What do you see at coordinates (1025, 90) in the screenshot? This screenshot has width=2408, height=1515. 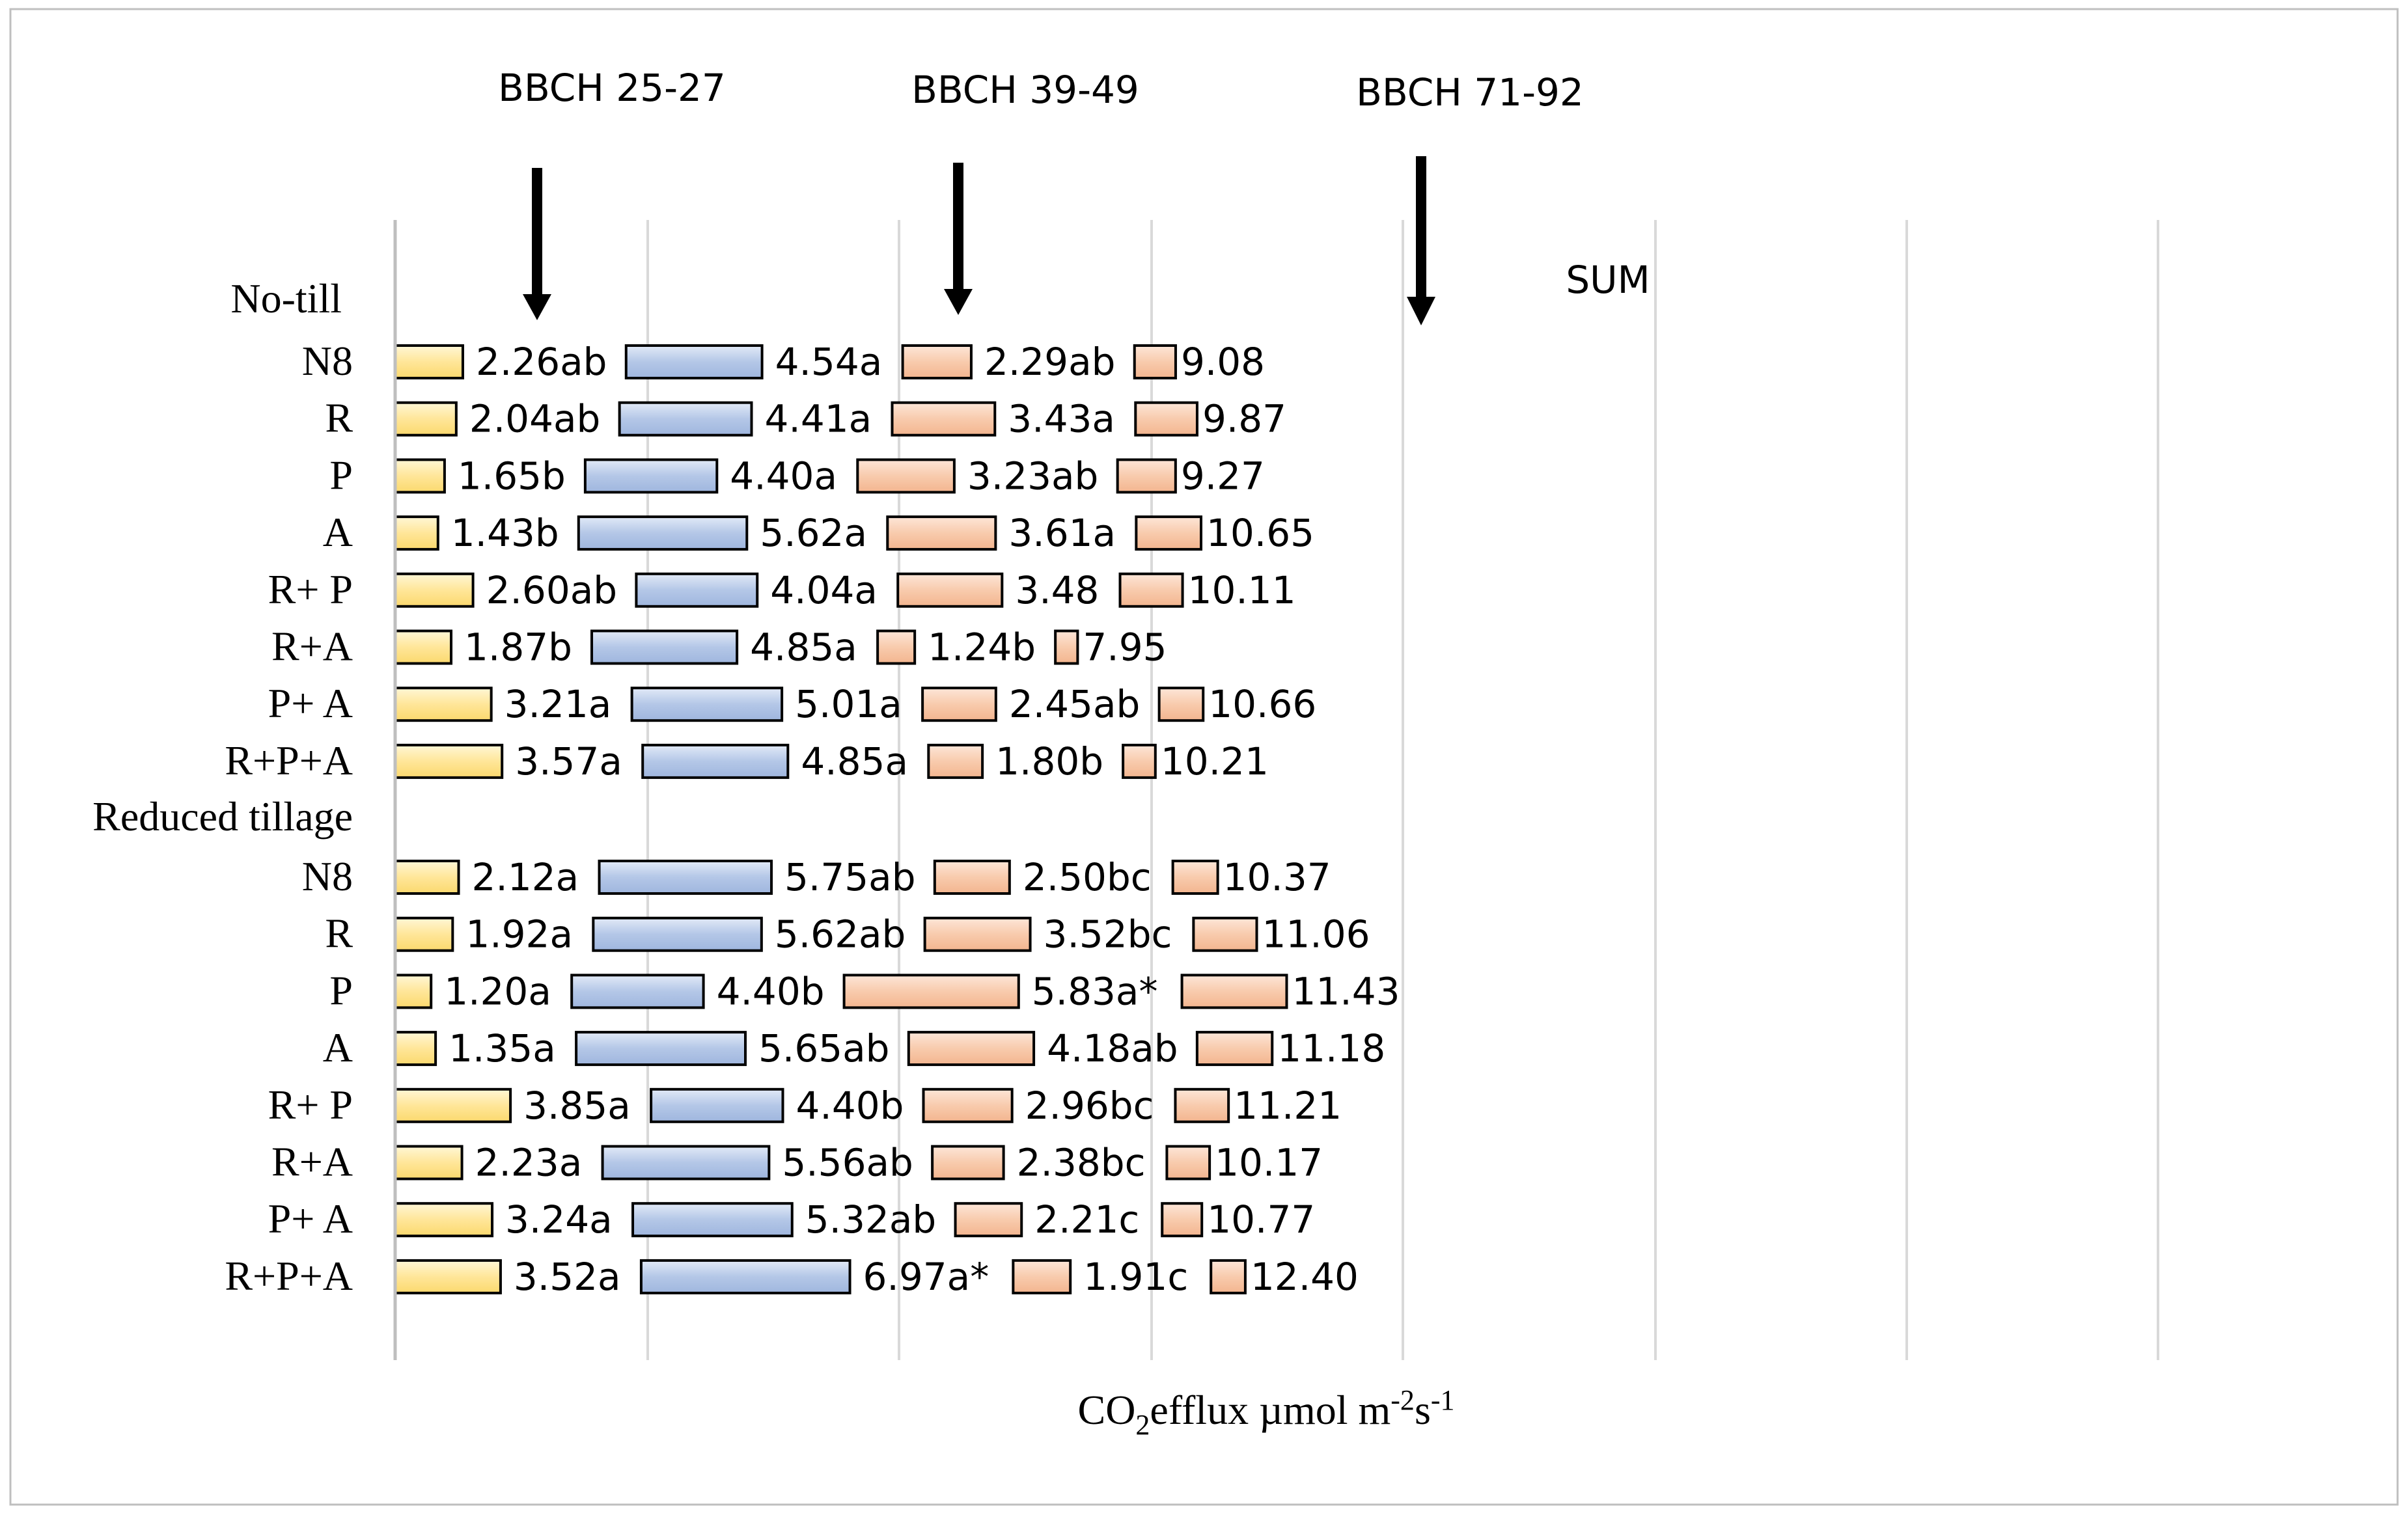 I see `stage-label-2: BBCH 39-49` at bounding box center [1025, 90].